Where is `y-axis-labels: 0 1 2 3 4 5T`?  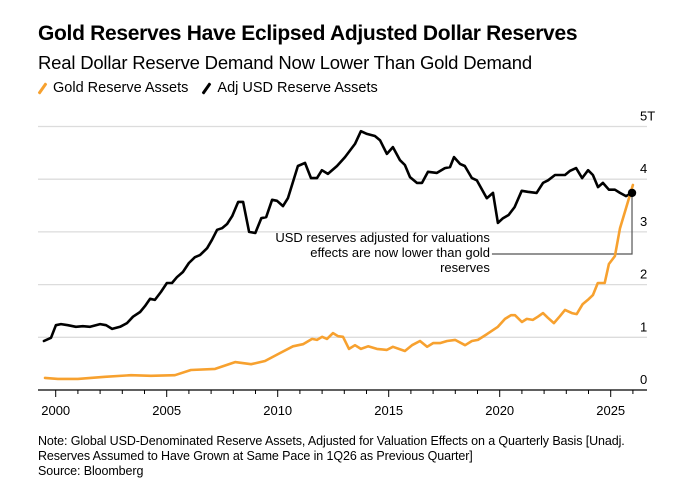 y-axis-labels: 0 1 2 3 4 5T is located at coordinates (647, 248).